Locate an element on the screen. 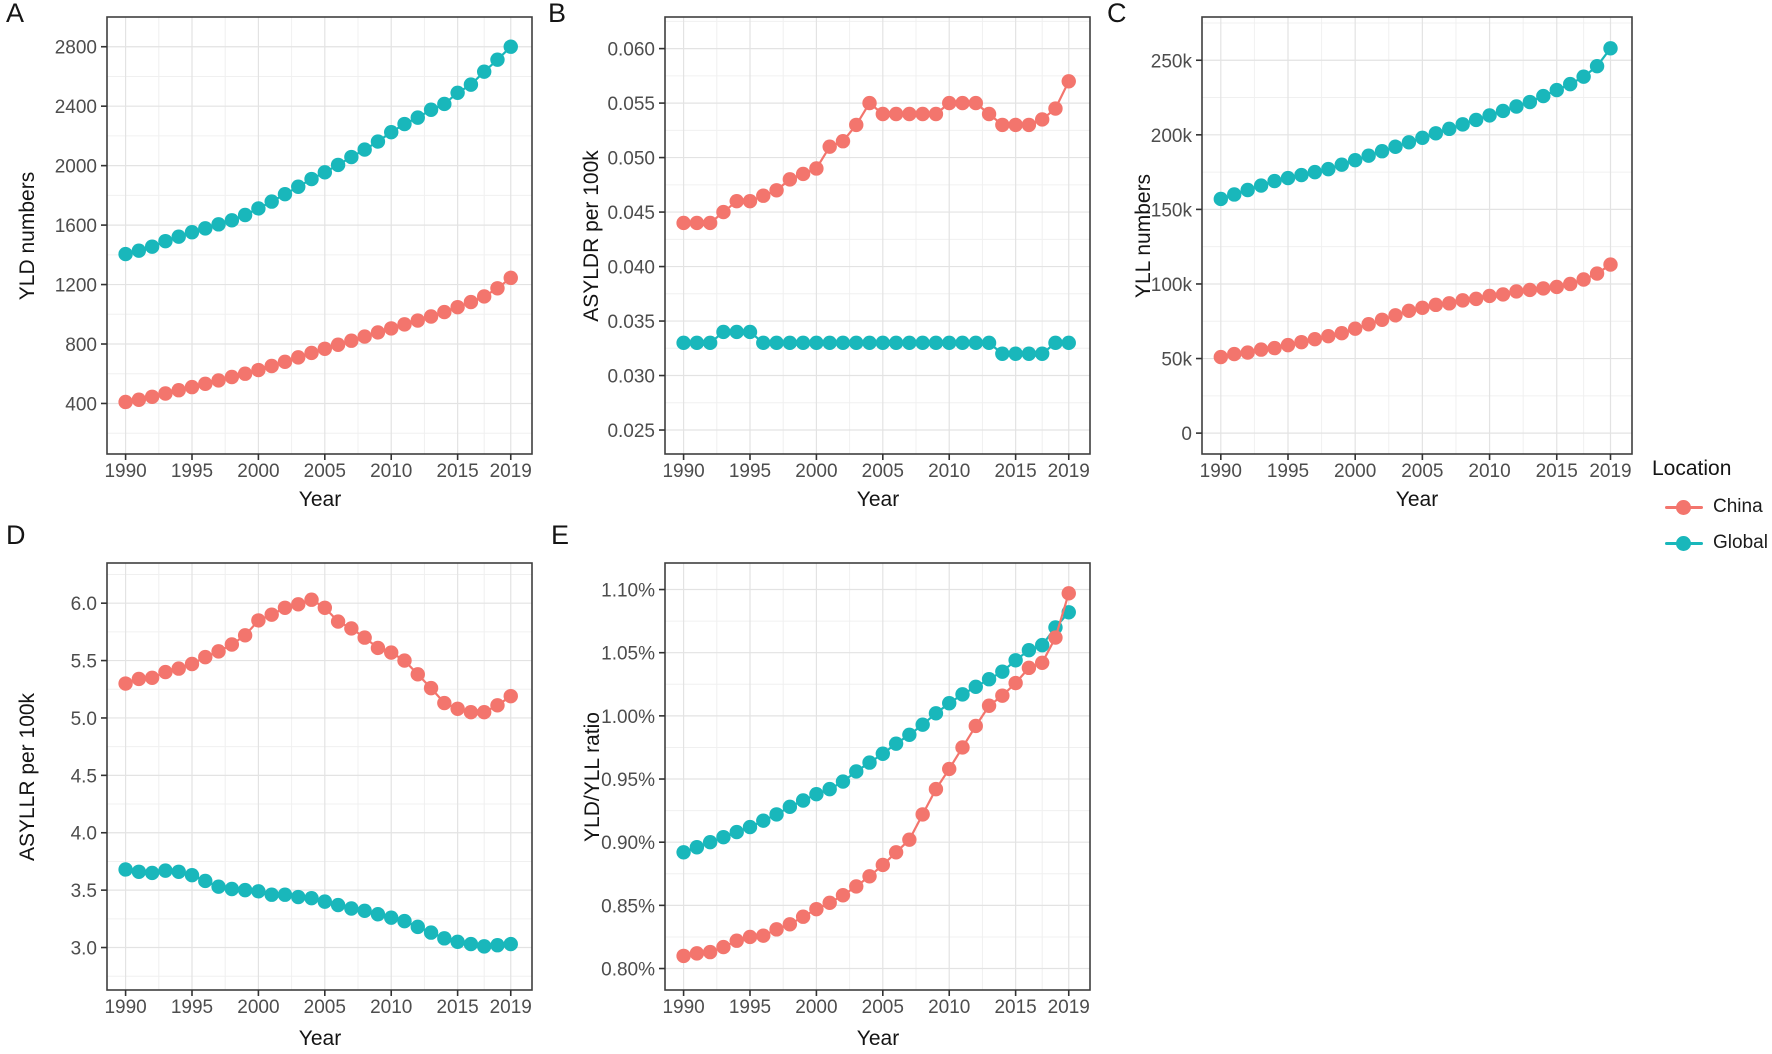 This screenshot has width=1772, height=1054. y-tick-label: 50k is located at coordinates (1176, 360).